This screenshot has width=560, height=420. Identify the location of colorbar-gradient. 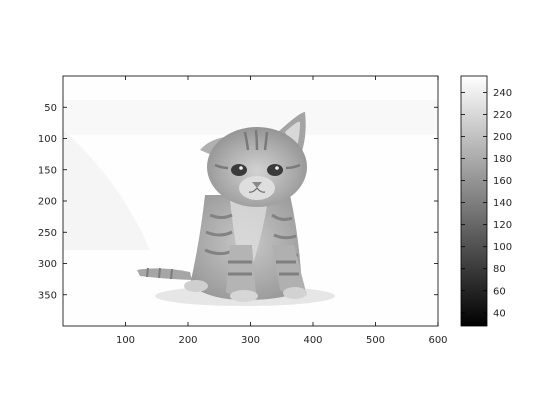
(474, 201).